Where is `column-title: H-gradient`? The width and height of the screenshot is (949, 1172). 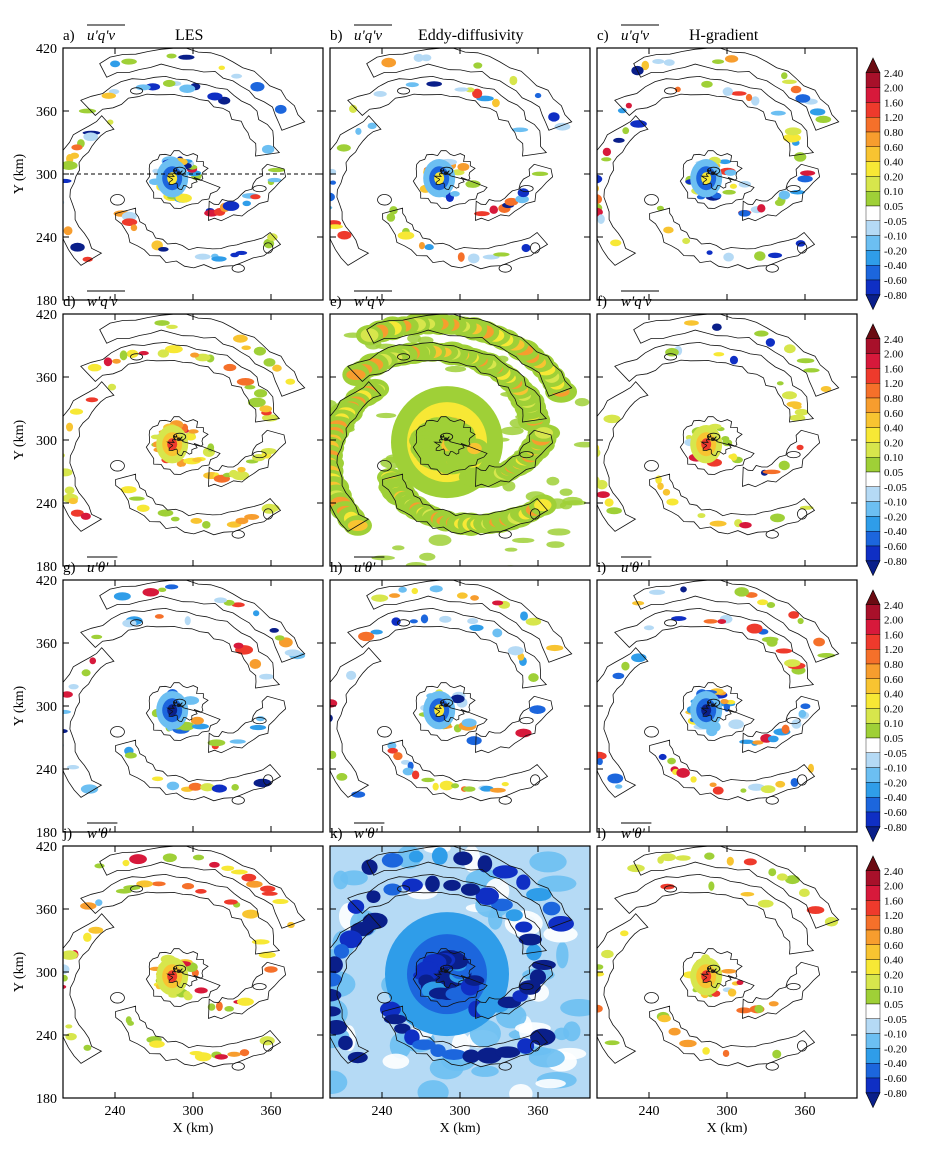 column-title: H-gradient is located at coordinates (724, 35).